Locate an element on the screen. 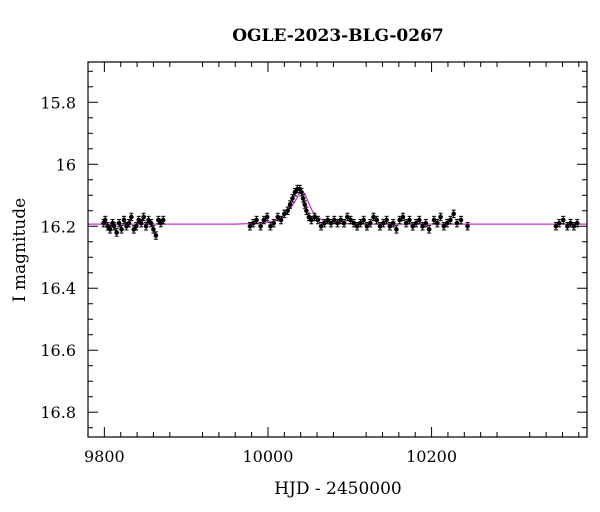 This screenshot has width=600, height=512. y-tick-label: 16.6 is located at coordinates (58, 350).